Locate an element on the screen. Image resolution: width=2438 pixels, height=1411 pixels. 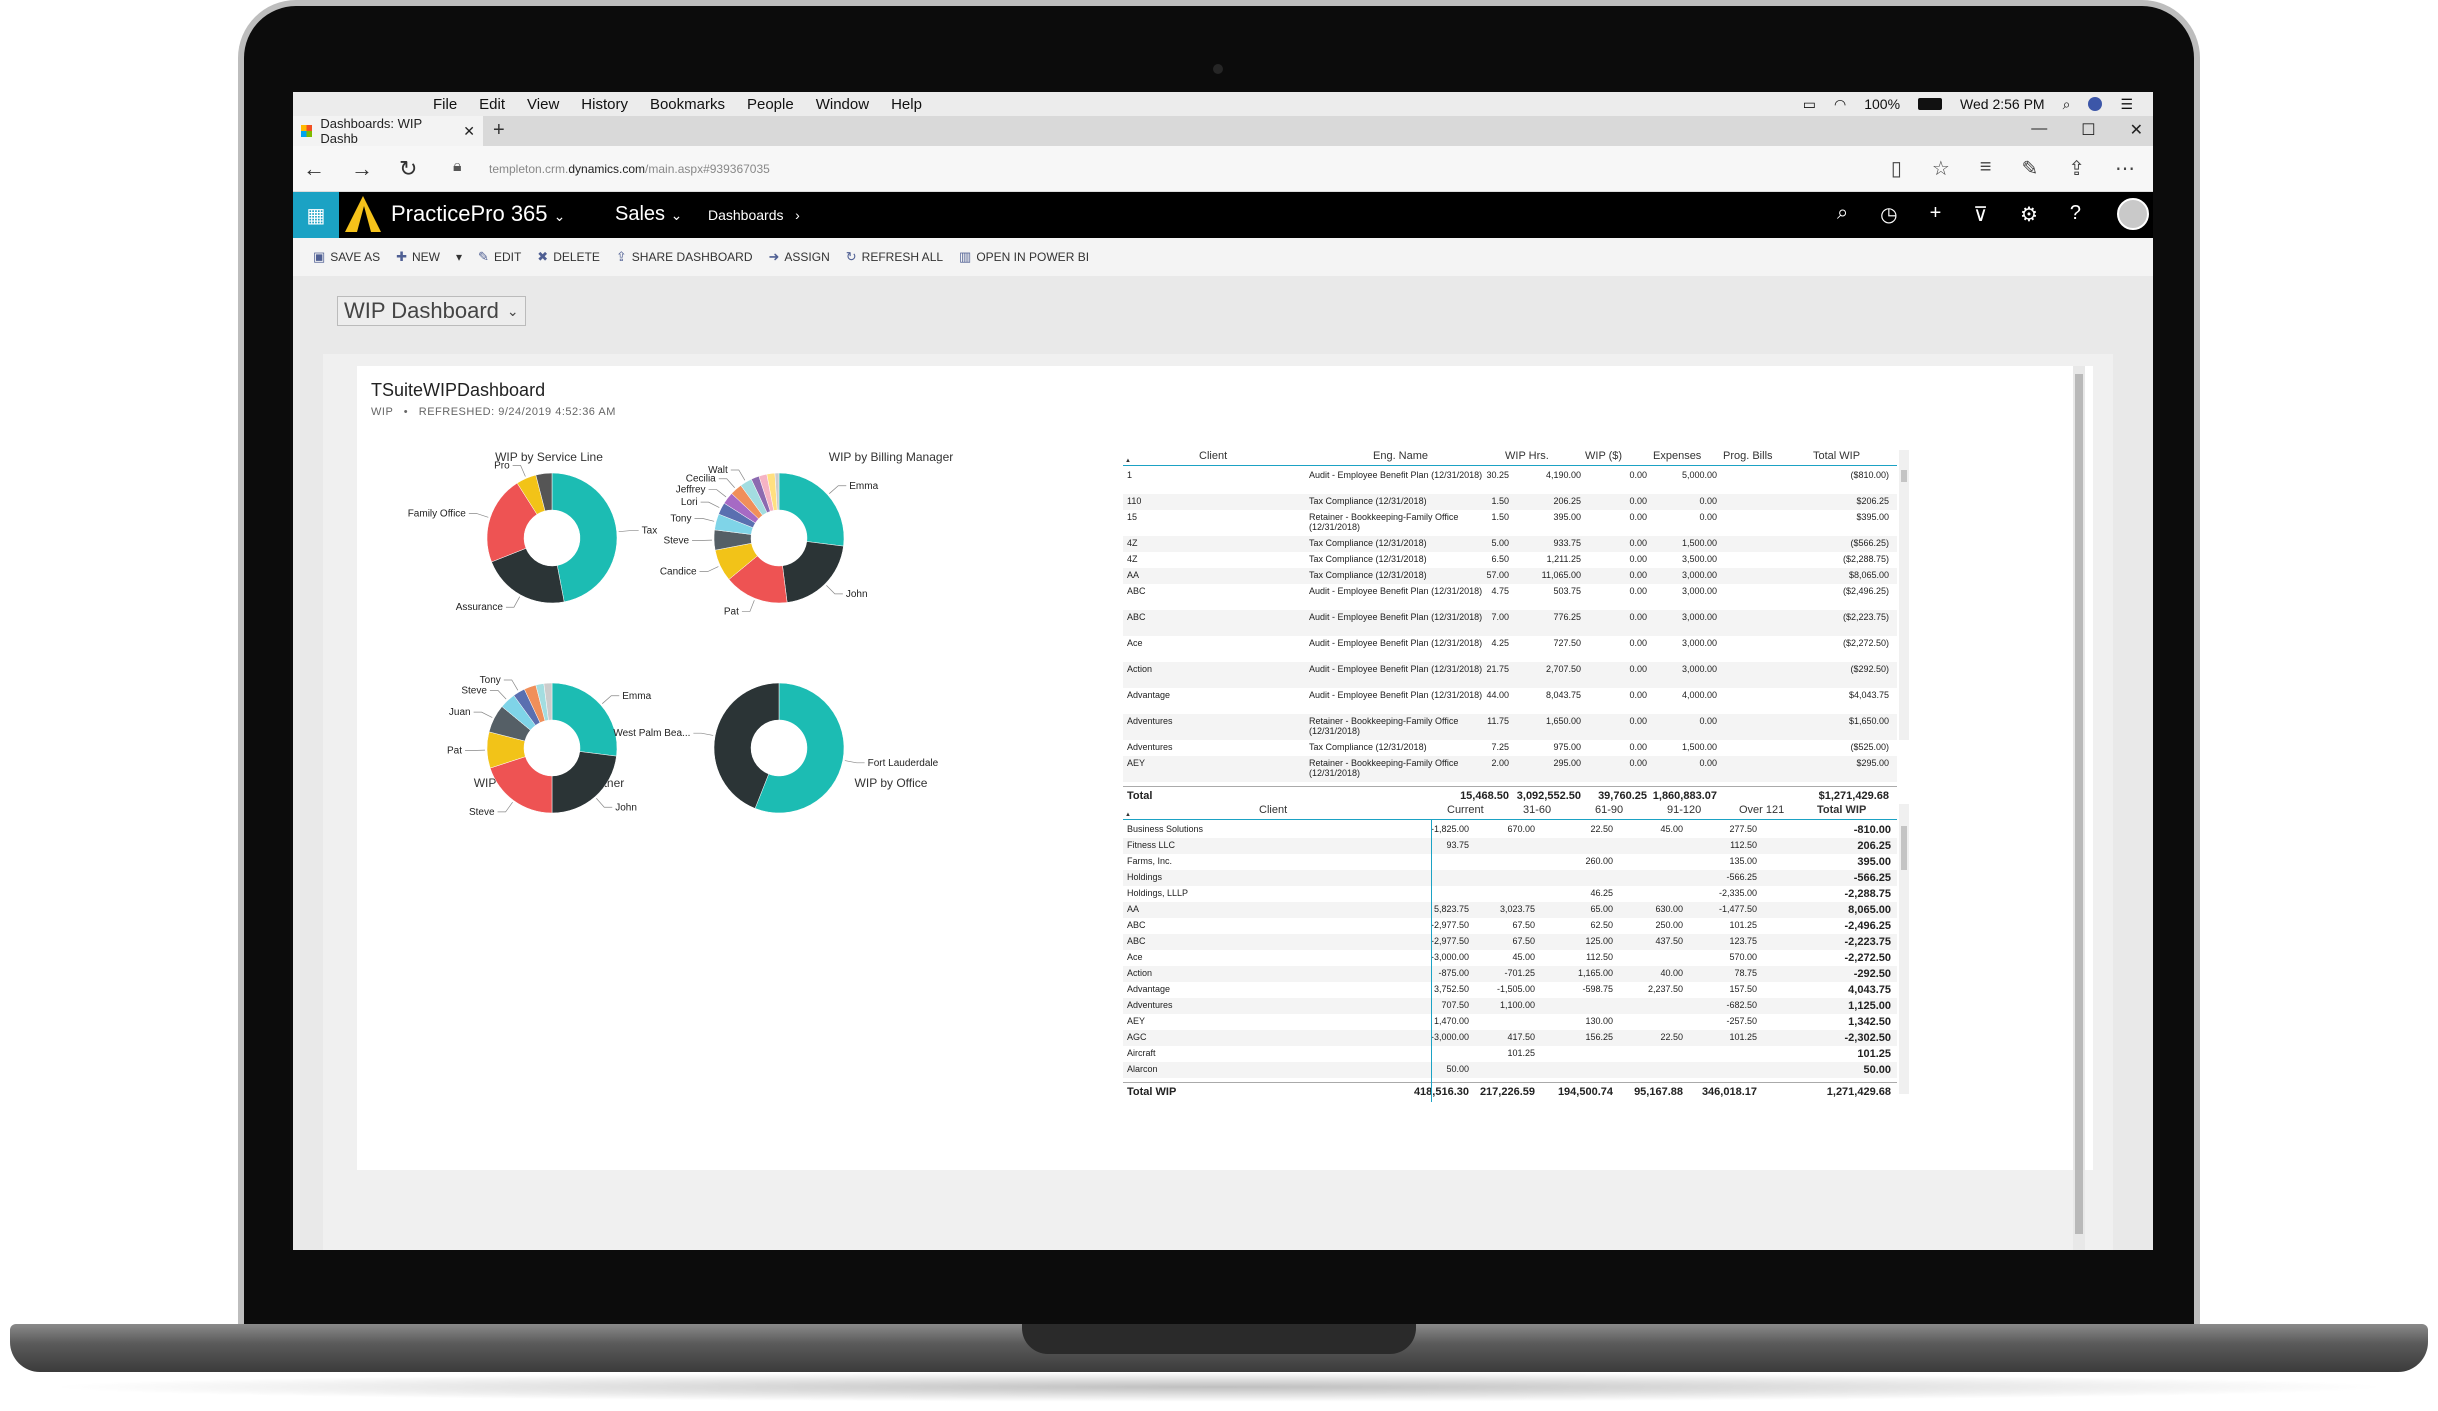
share-icon: ⇪ is located at coordinates (2076, 169).